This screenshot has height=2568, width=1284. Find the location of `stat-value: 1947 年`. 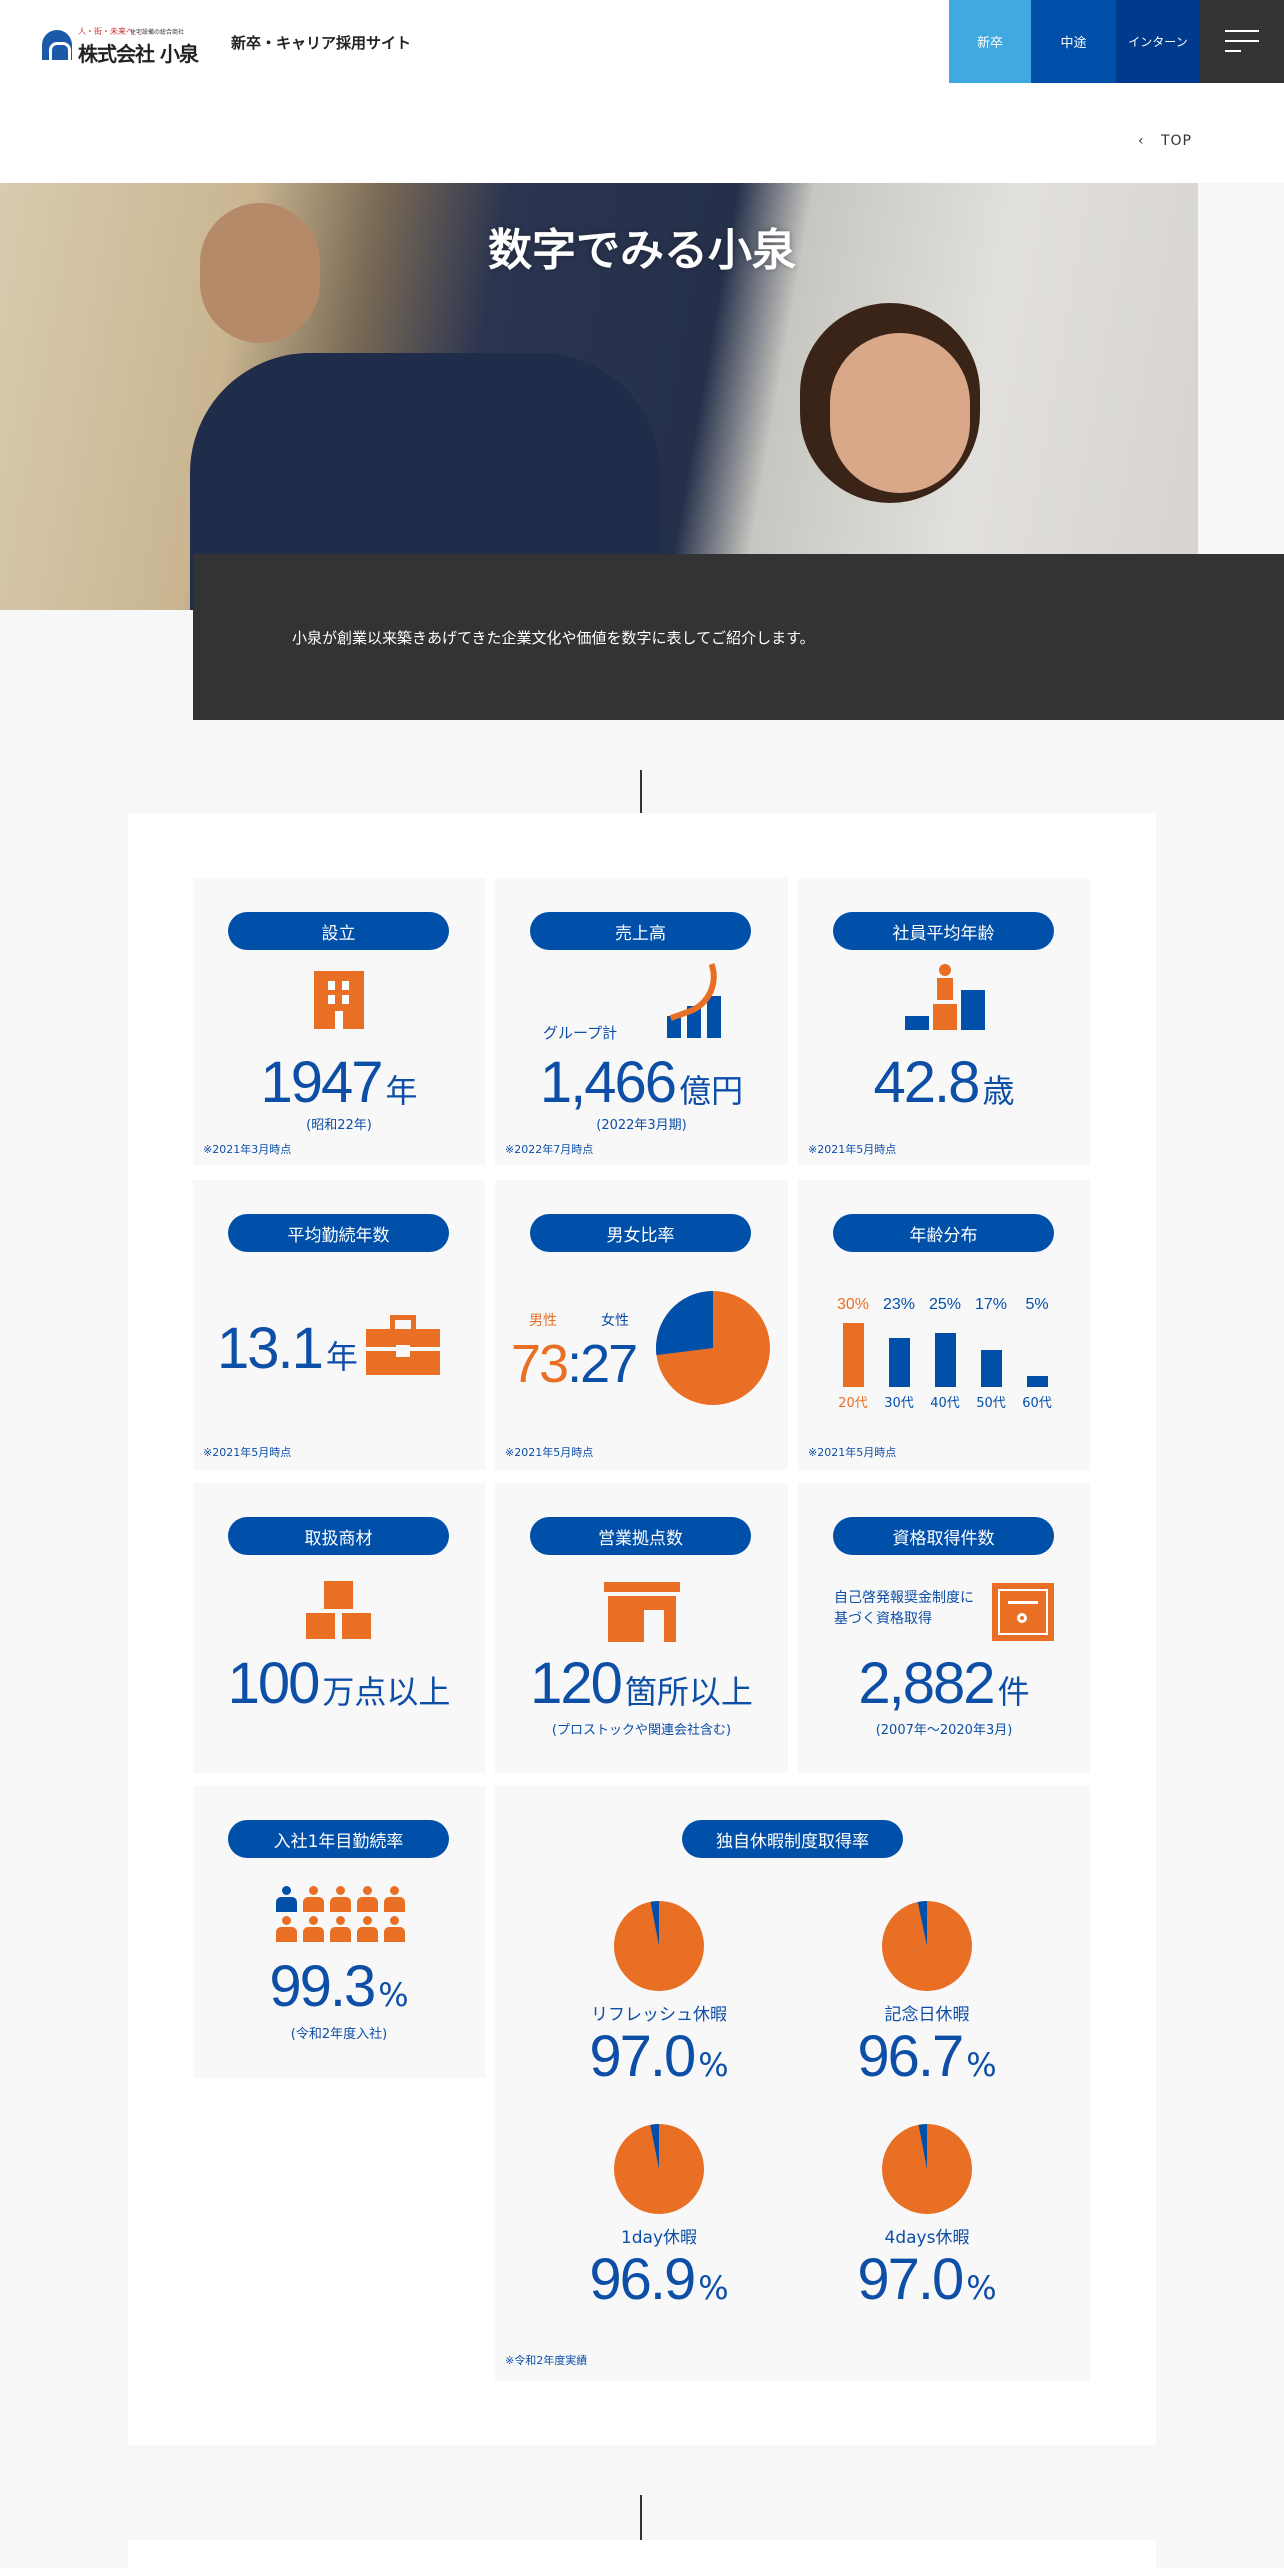

stat-value: 1947 年 is located at coordinates (339, 1083).